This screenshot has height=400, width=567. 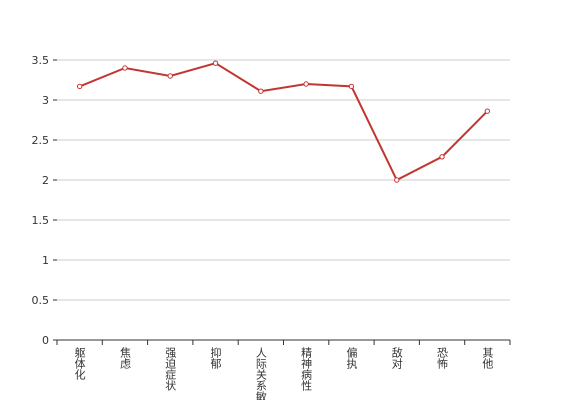 I want to click on x-tick-label: 精神病性, so click(x=306, y=369).